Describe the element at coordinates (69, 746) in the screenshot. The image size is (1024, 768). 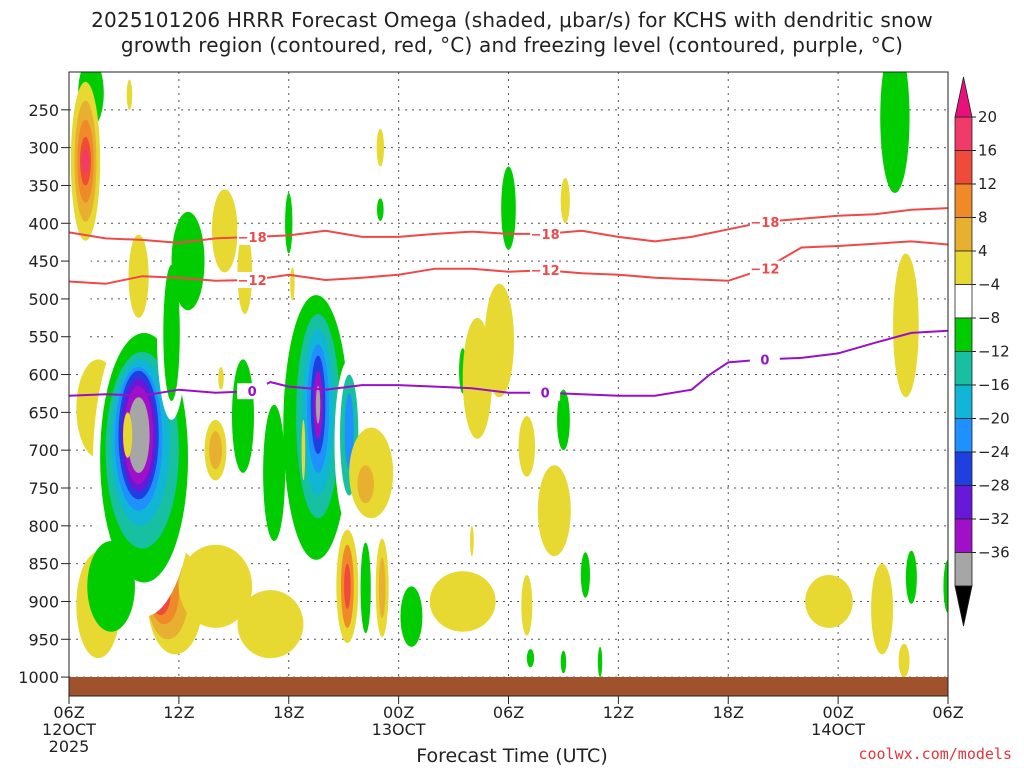
I see `x-tick-label: 2025` at that location.